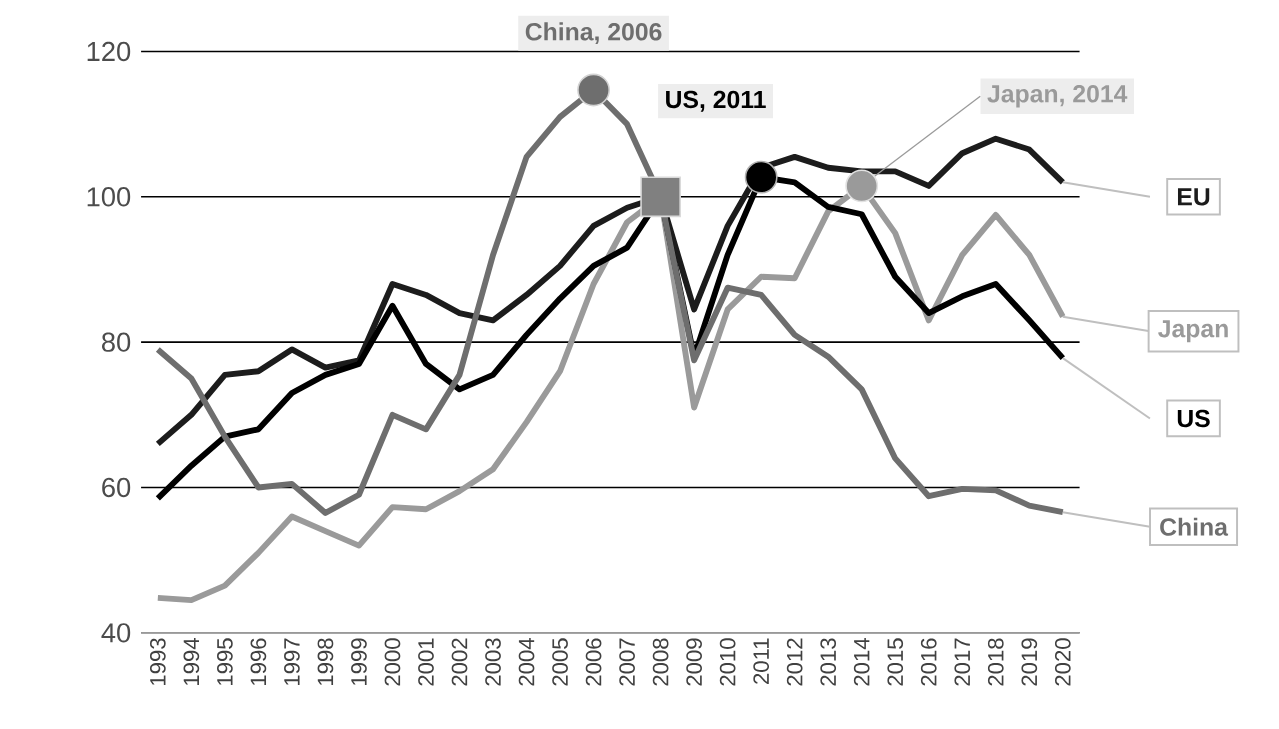 Image resolution: width=1279 pixels, height=729 pixels. What do you see at coordinates (1057, 96) in the screenshot?
I see `annotation: Japan, 2014` at bounding box center [1057, 96].